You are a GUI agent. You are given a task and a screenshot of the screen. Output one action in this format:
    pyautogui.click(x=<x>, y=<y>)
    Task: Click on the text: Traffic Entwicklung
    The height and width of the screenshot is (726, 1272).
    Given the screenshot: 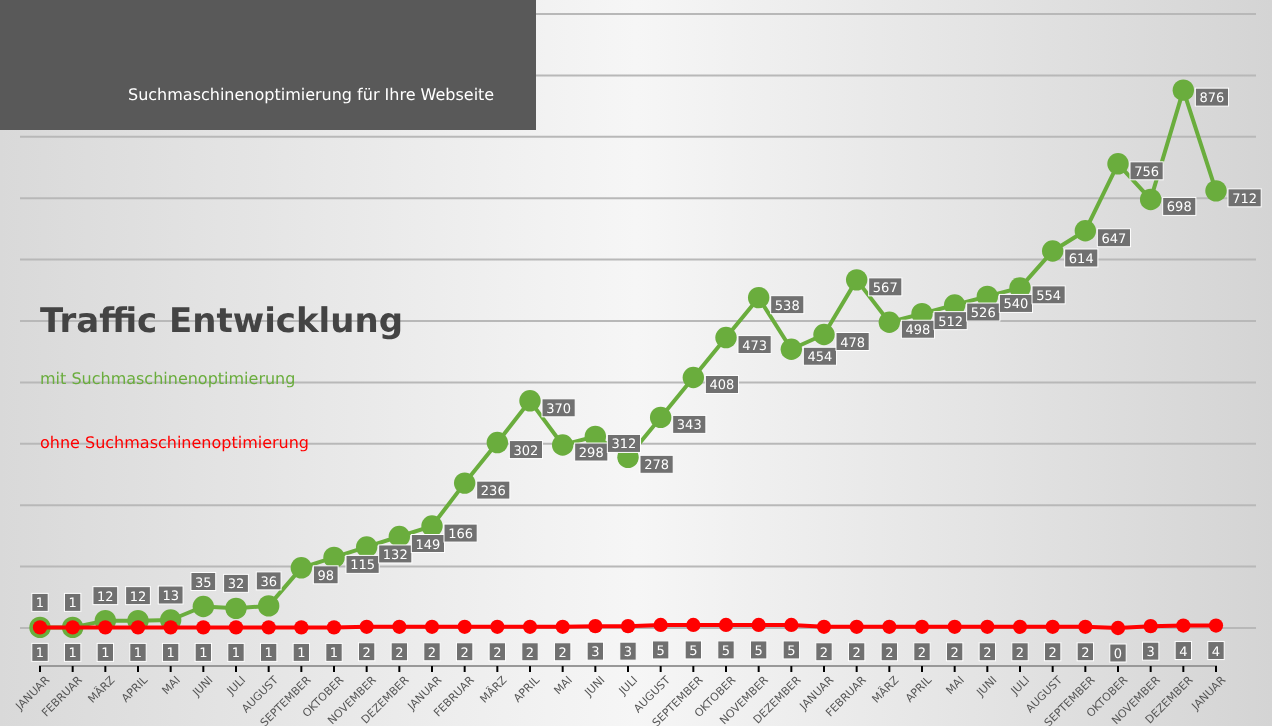 What is the action you would take?
    pyautogui.click(x=221, y=322)
    